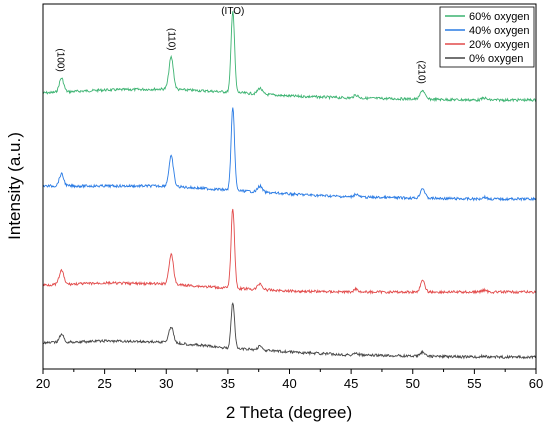  I want to click on peak-label: (110), so click(170, 39).